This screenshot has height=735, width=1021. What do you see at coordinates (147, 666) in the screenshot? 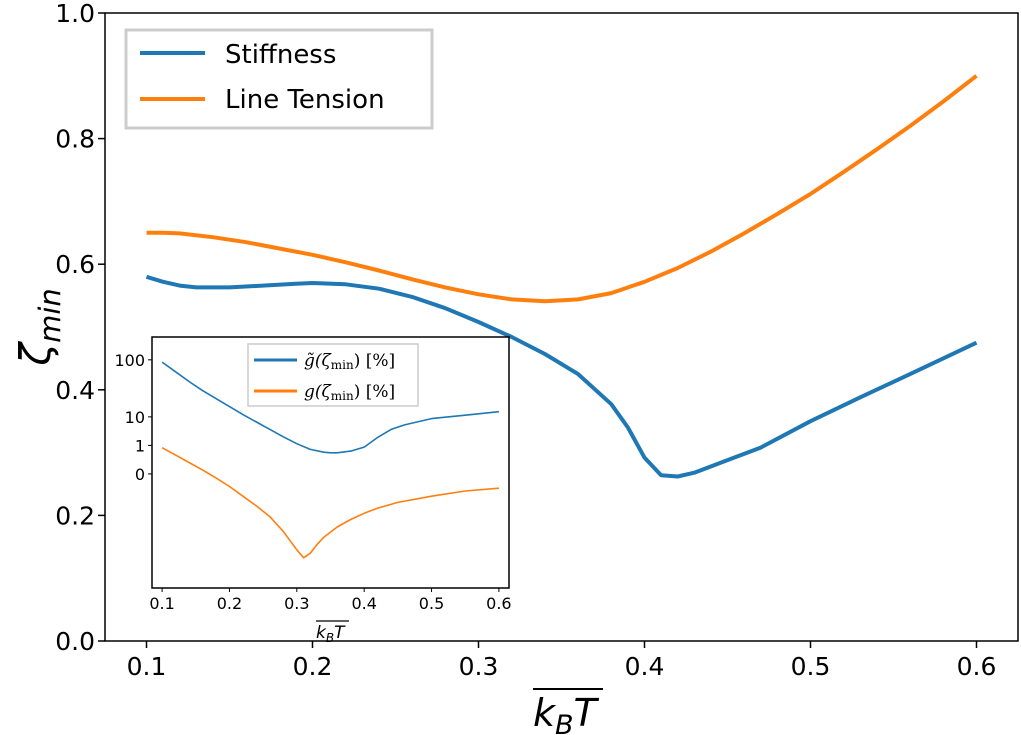
I see `main-x-tick-label: 0.1` at bounding box center [147, 666].